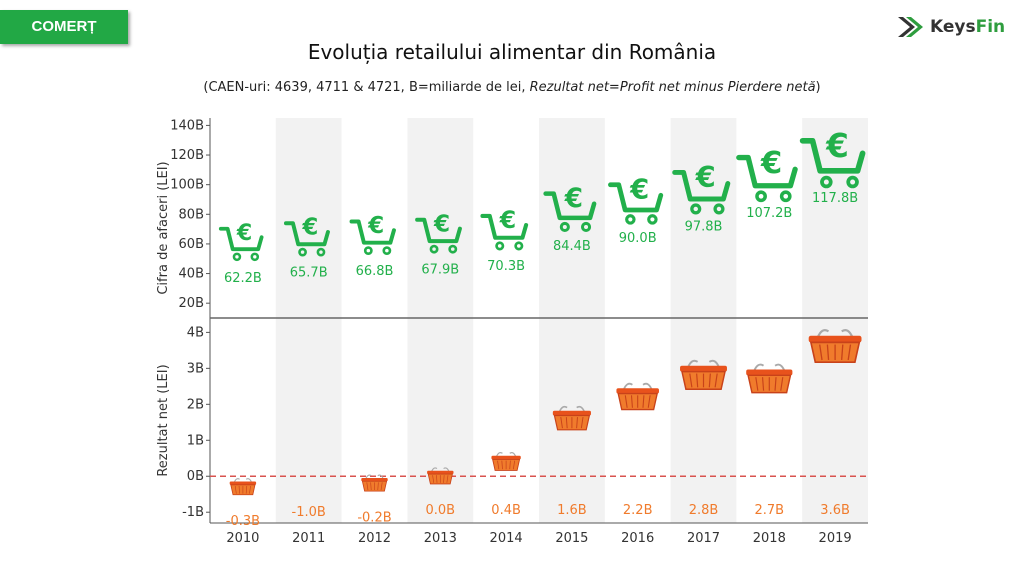  What do you see at coordinates (308, 538) in the screenshot?
I see `x-tick-label: 2011` at bounding box center [308, 538].